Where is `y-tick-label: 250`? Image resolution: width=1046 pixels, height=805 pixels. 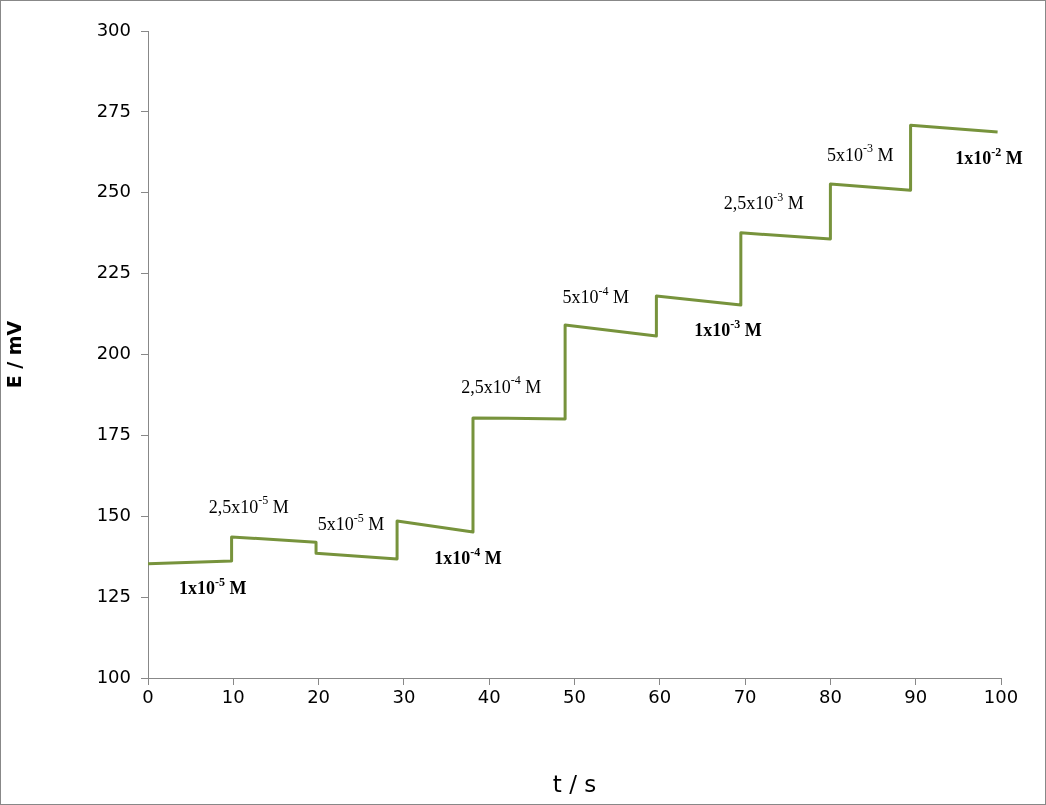
y-tick-label: 250 is located at coordinates (113, 191).